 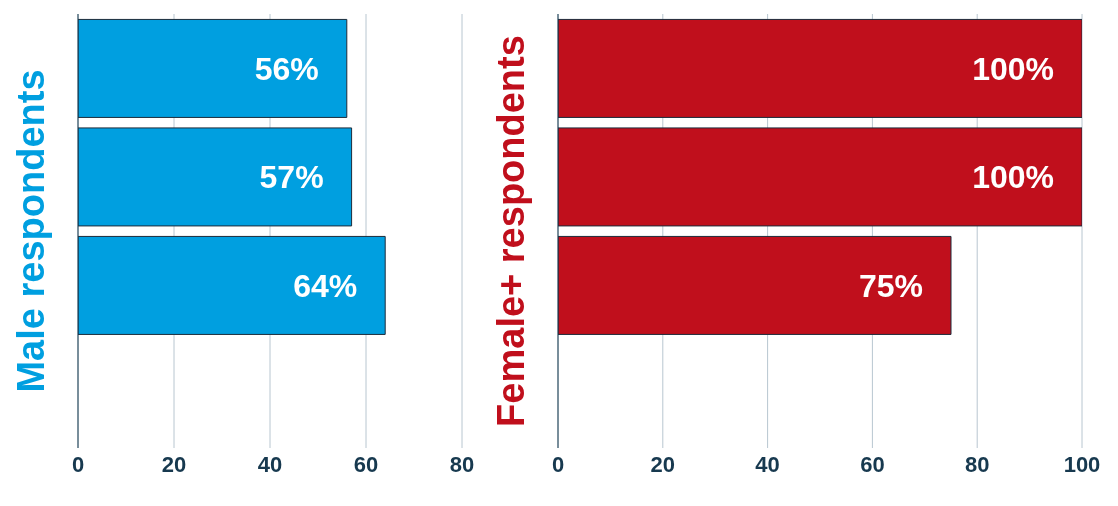 What do you see at coordinates (31, 231) in the screenshot?
I see `y-axis-title: Male respondents` at bounding box center [31, 231].